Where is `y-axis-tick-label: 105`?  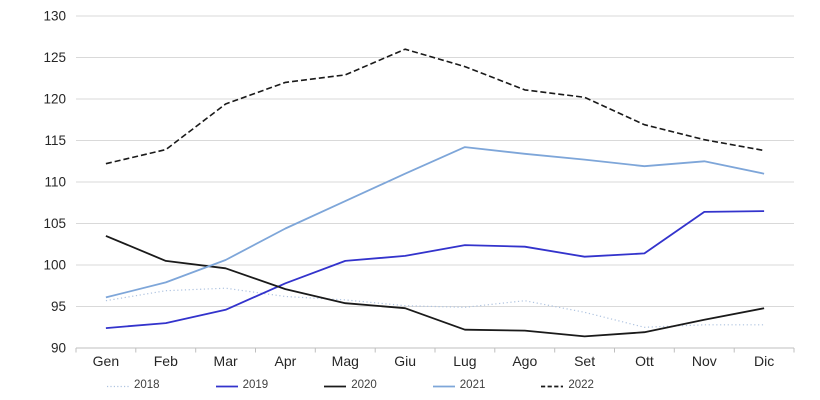
y-axis-tick-label: 105 is located at coordinates (54, 223).